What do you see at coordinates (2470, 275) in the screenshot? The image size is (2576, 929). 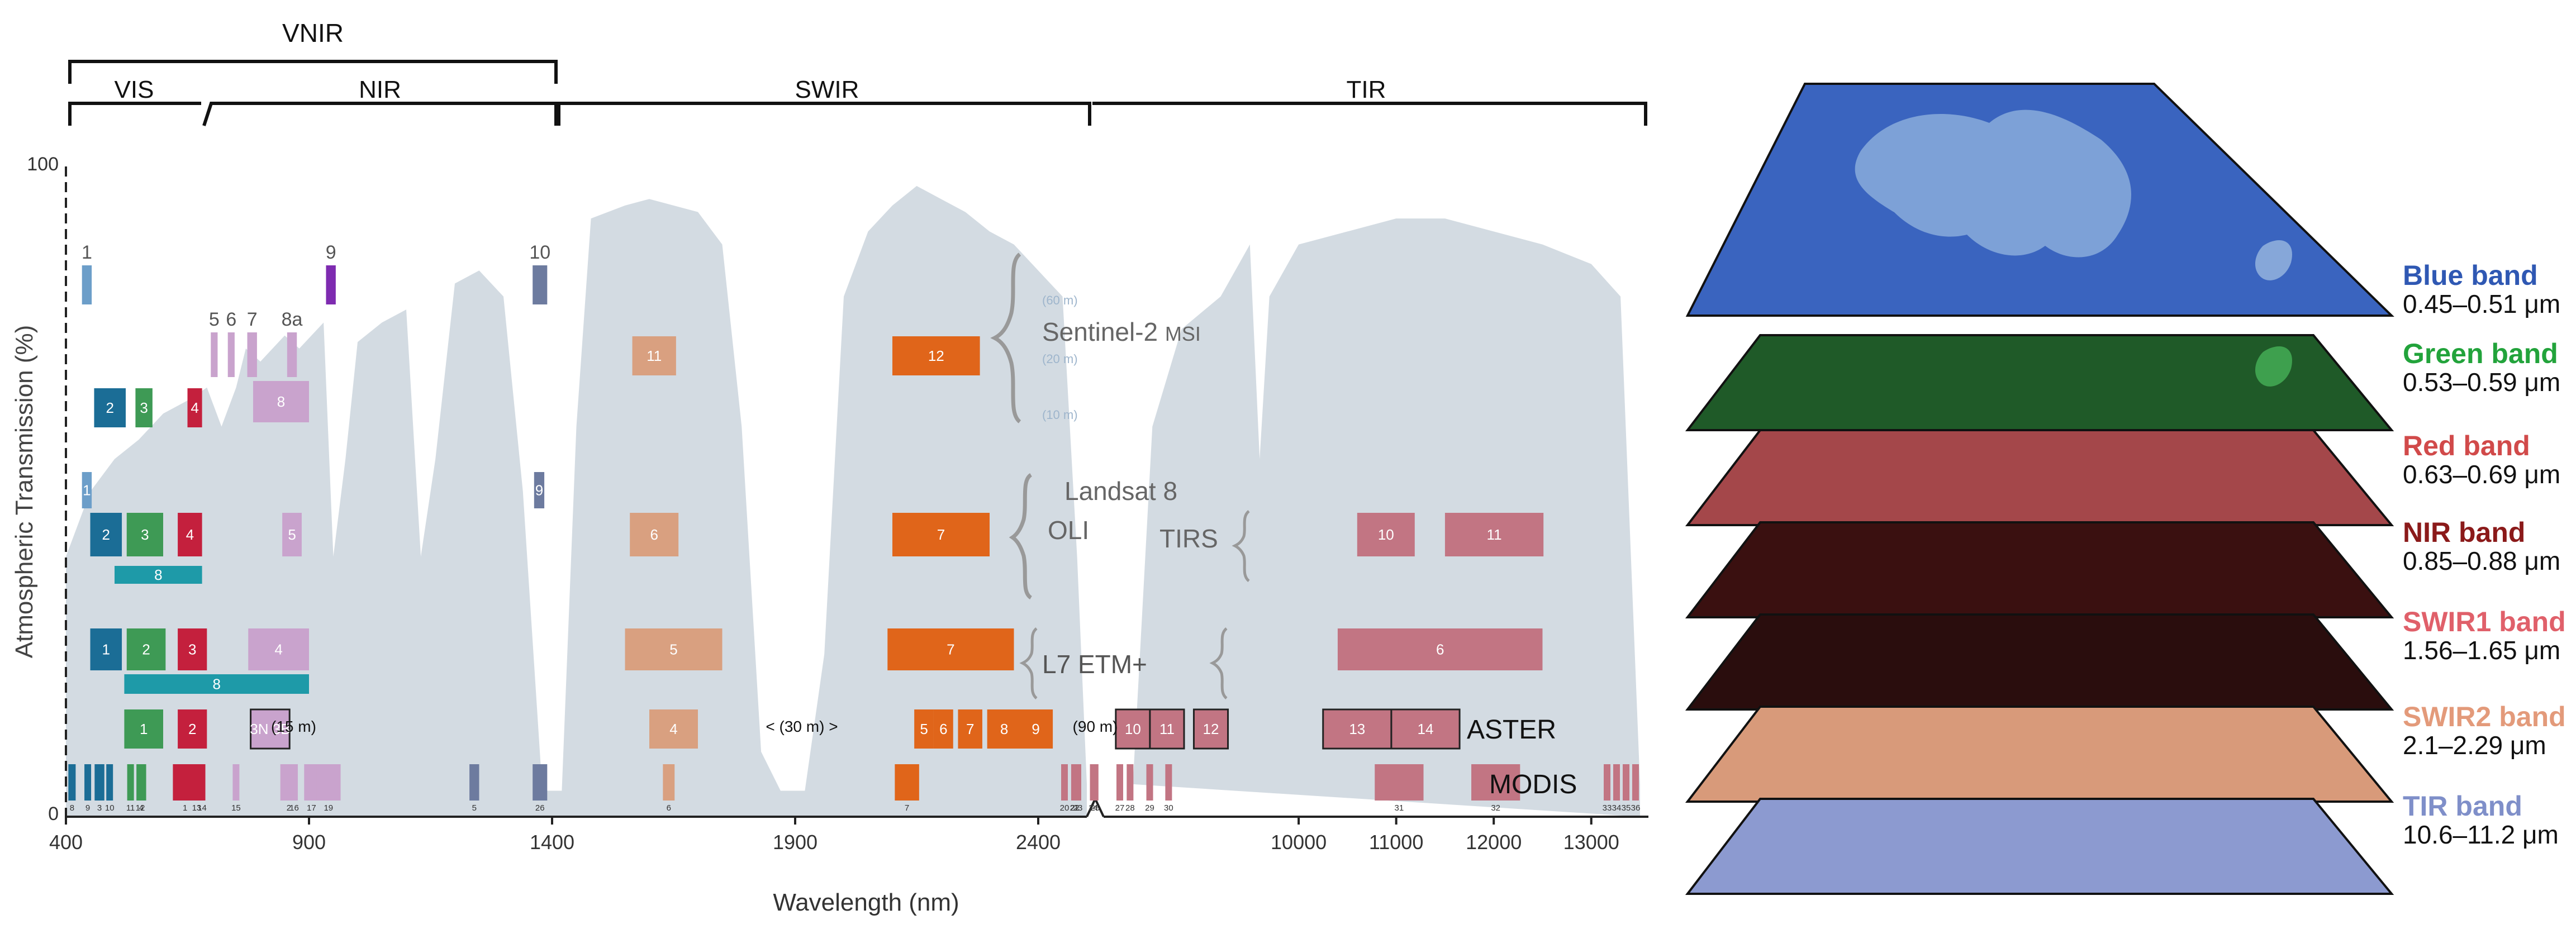 I see `layer-name: Blue band` at bounding box center [2470, 275].